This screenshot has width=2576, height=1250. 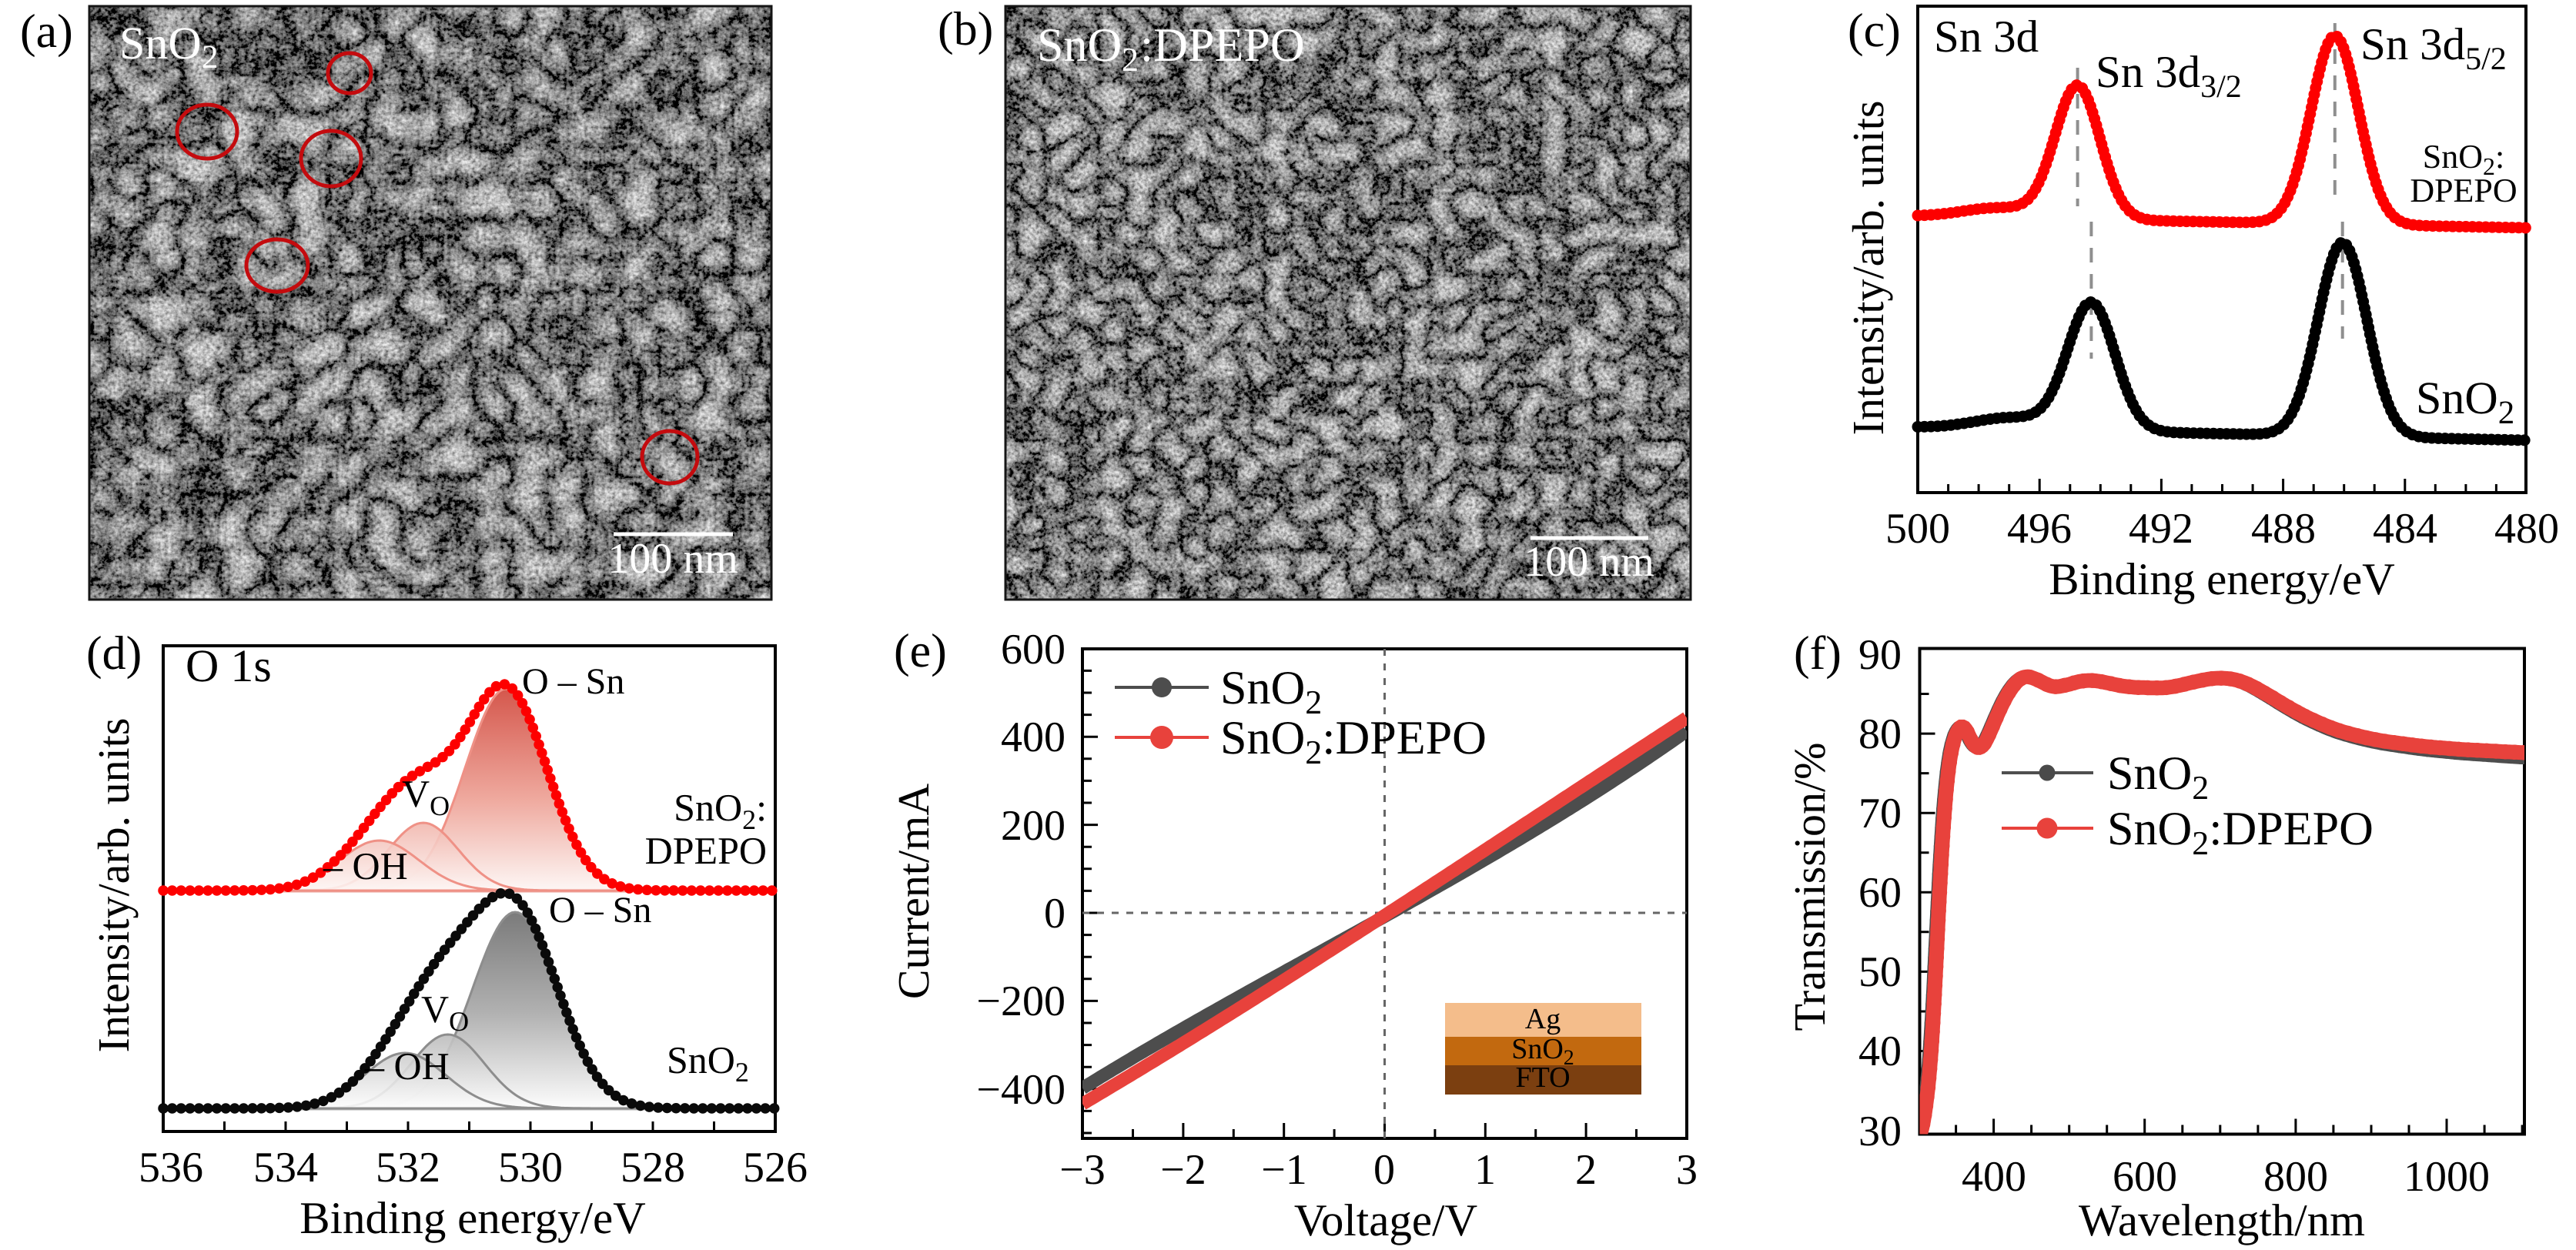 What do you see at coordinates (1880, 1131) in the screenshot?
I see `svg-text: 30` at bounding box center [1880, 1131].